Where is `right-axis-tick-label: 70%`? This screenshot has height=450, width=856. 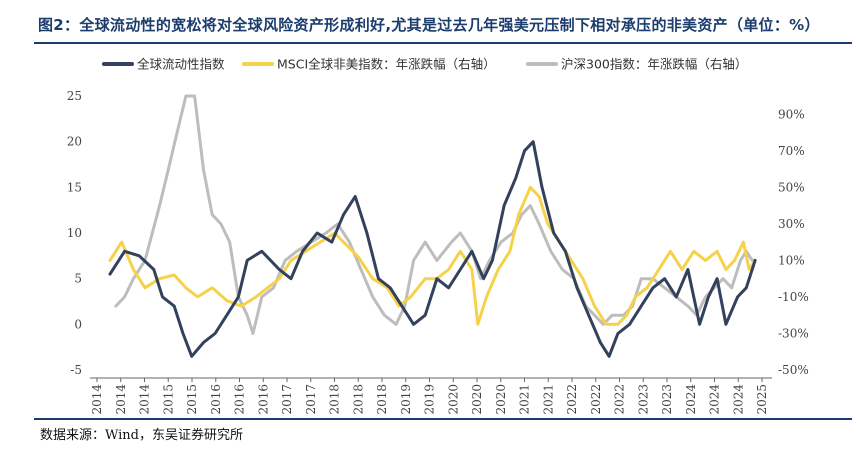 right-axis-tick-label: 70% is located at coordinates (791, 151).